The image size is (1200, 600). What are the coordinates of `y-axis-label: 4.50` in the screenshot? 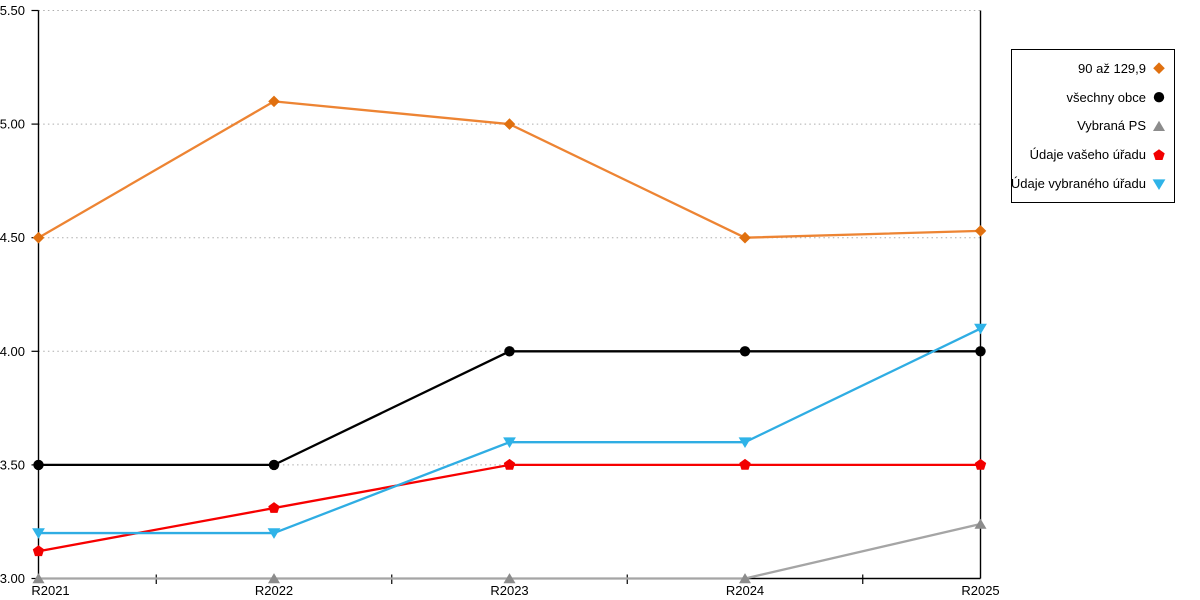 It's located at (12, 237).